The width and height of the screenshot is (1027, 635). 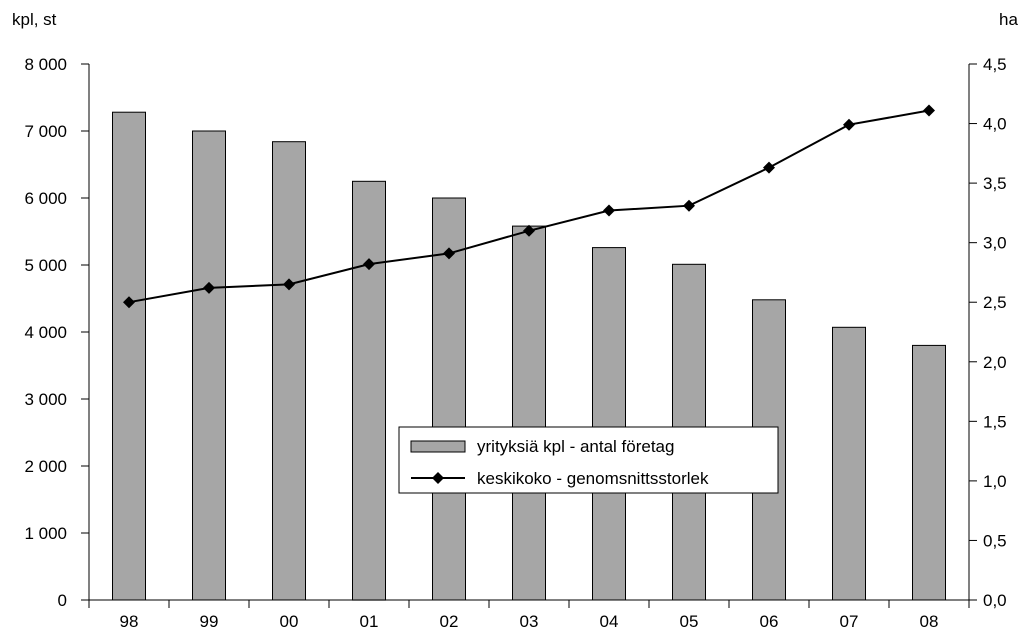 What do you see at coordinates (995, 124) in the screenshot?
I see `right-tick-label: 4,0` at bounding box center [995, 124].